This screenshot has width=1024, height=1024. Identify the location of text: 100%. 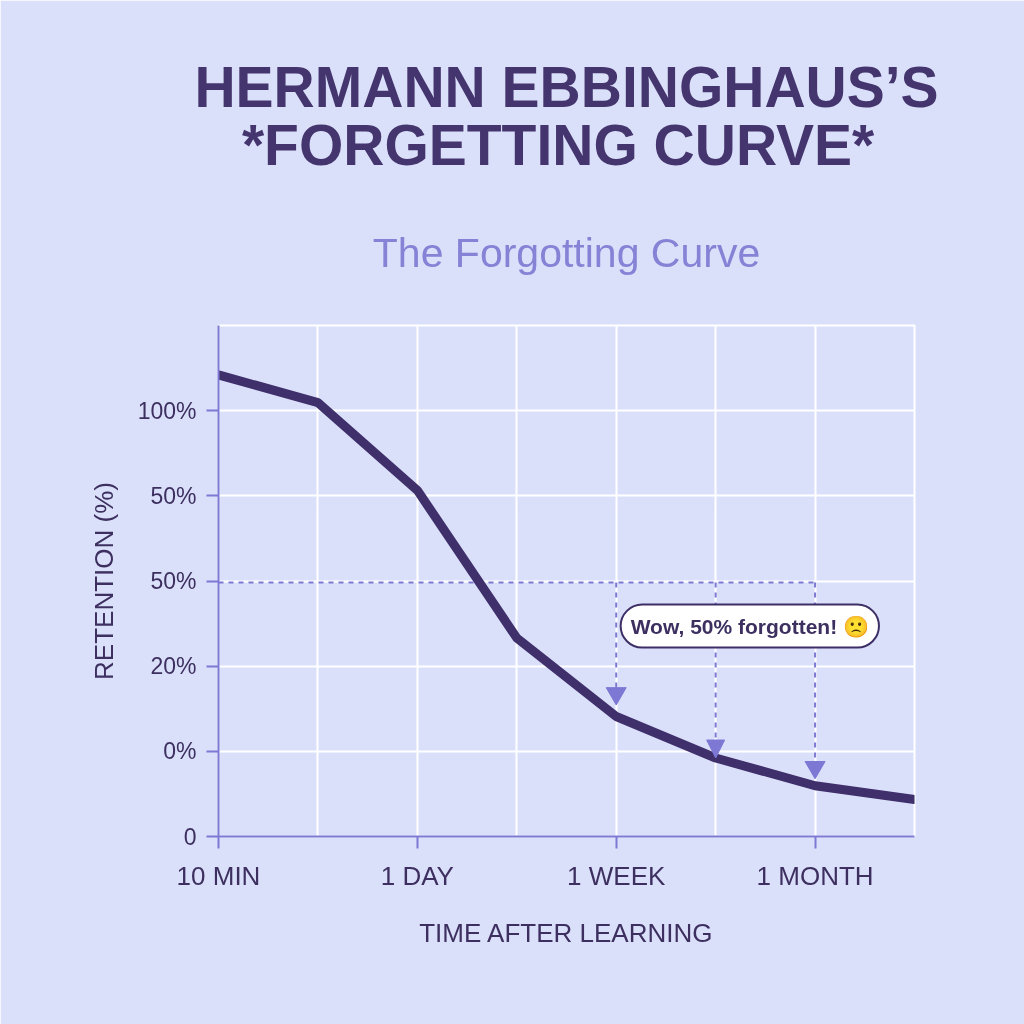
(167, 410).